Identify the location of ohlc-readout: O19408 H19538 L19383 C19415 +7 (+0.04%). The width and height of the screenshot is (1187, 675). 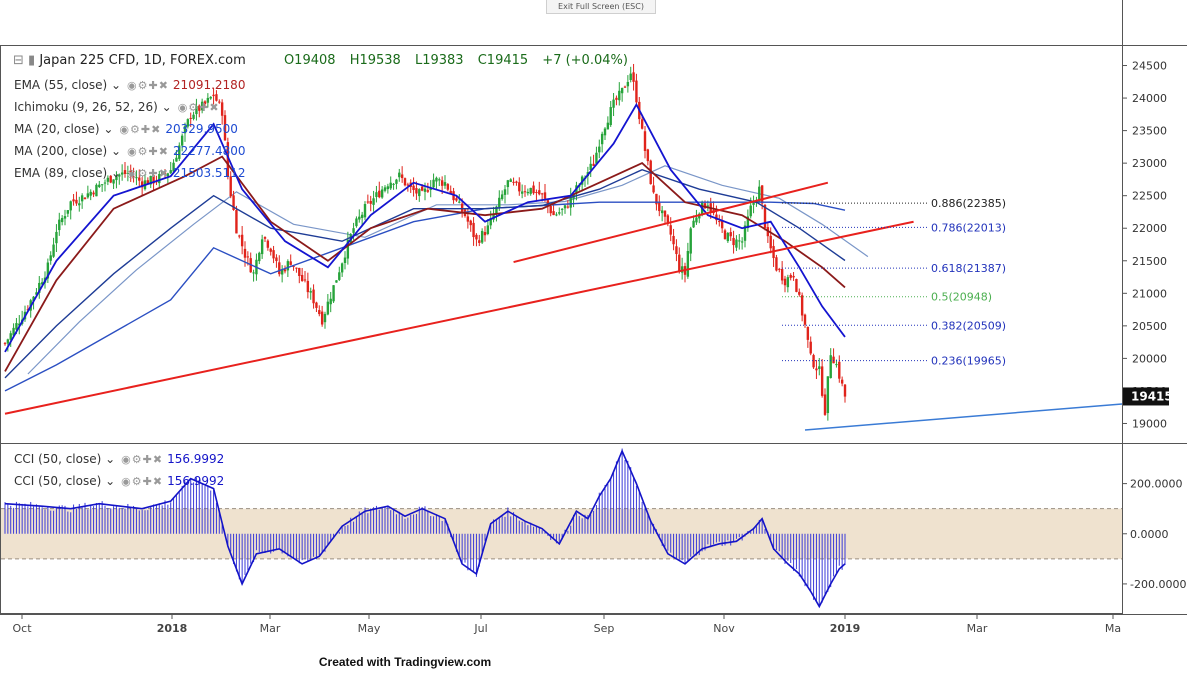
(461, 60).